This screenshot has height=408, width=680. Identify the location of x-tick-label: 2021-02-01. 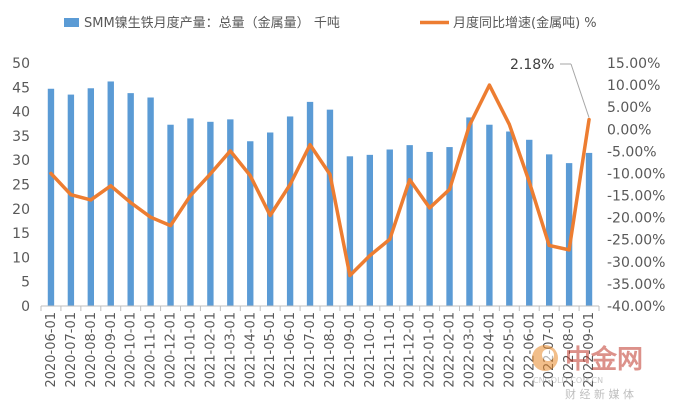
(210, 350).